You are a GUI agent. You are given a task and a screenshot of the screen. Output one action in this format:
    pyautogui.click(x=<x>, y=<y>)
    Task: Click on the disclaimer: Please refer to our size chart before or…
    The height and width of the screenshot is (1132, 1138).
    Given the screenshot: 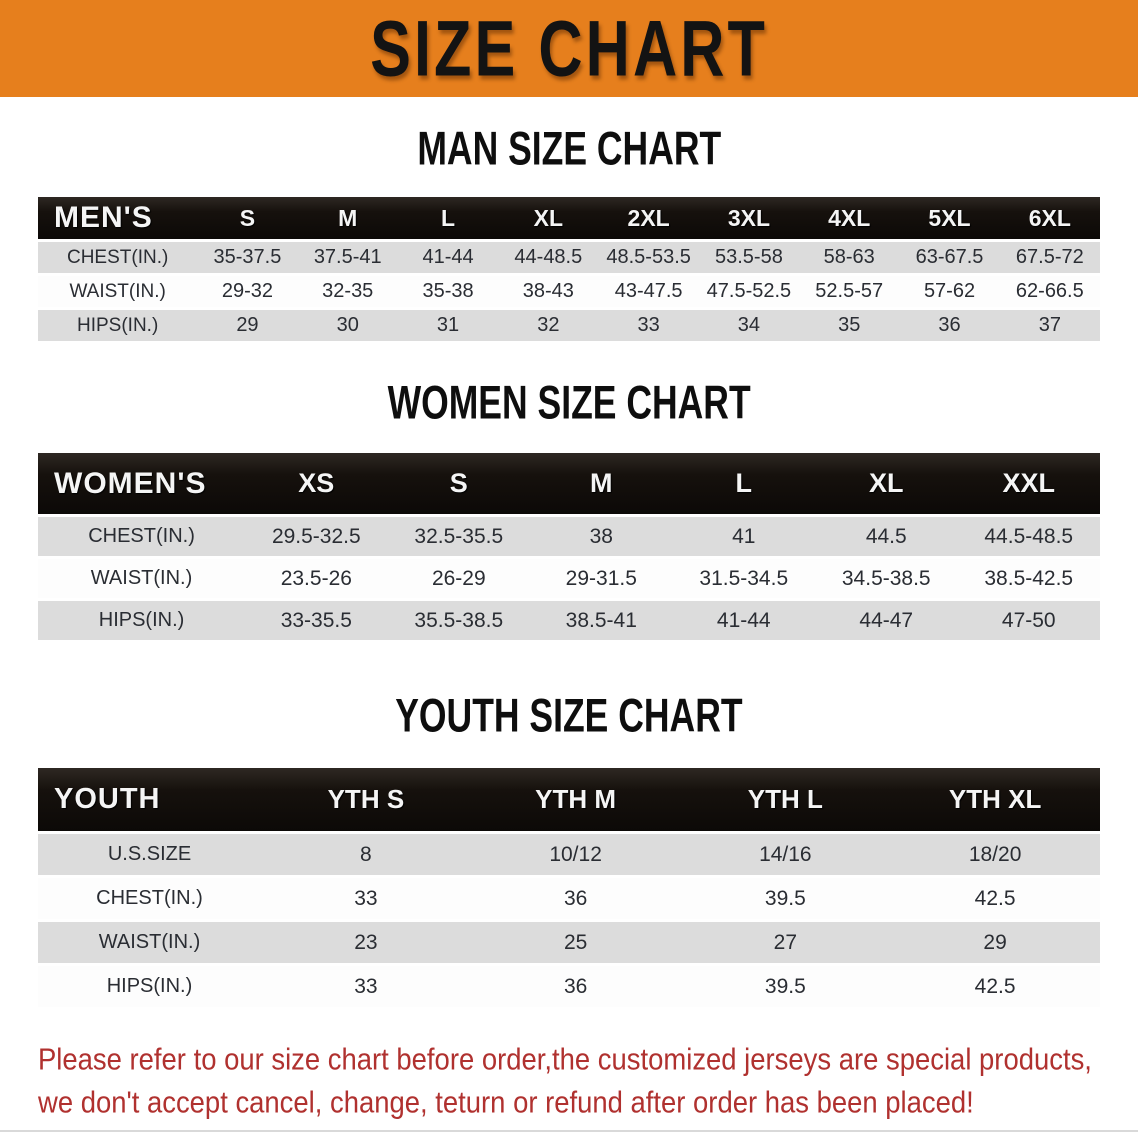 What is the action you would take?
    pyautogui.click(x=569, y=1081)
    